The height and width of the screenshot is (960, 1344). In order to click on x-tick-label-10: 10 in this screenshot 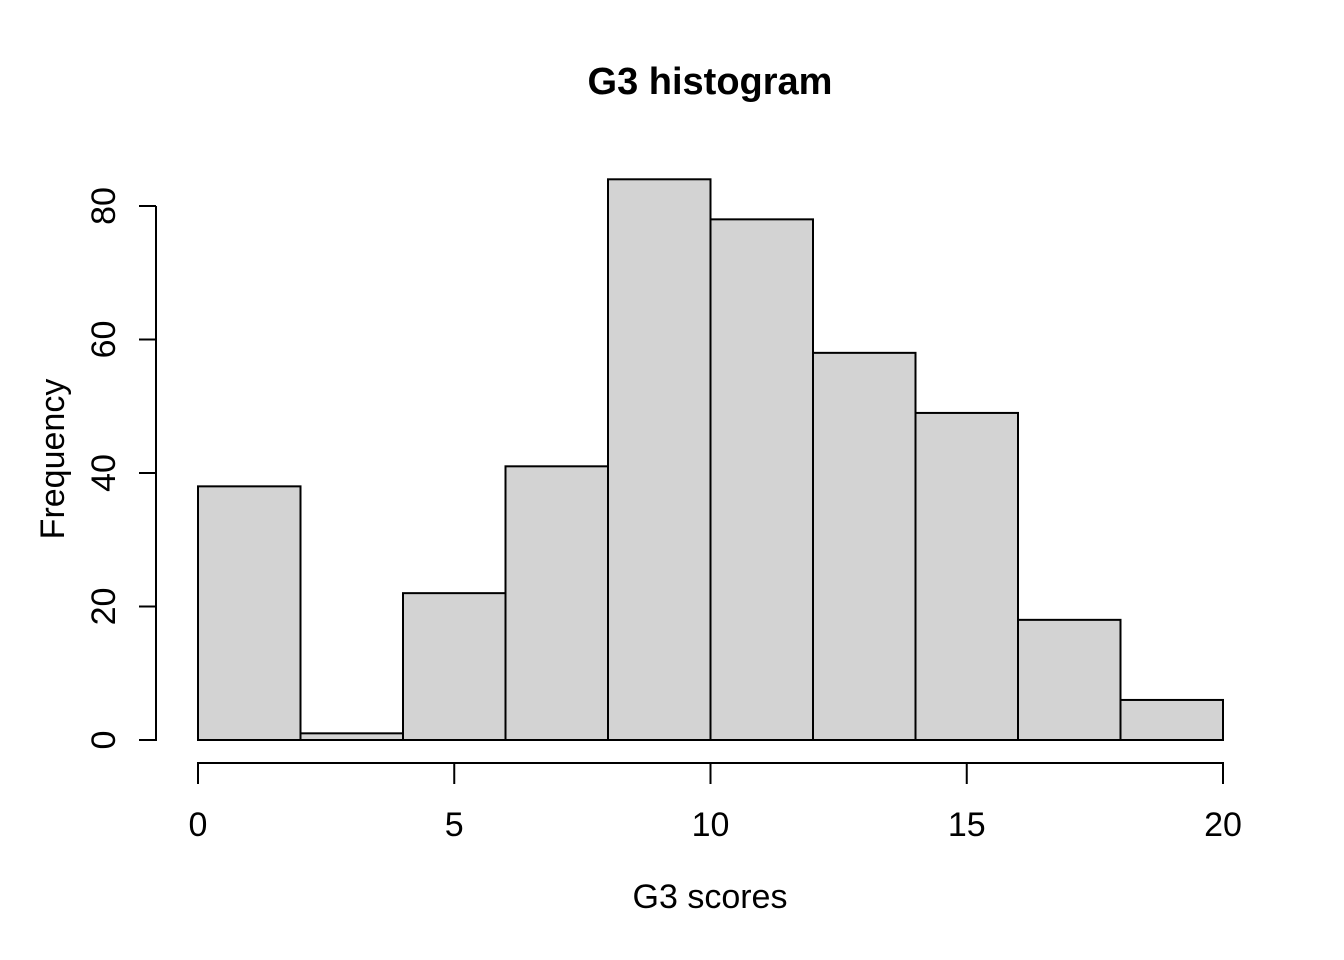, I will do `click(711, 825)`.